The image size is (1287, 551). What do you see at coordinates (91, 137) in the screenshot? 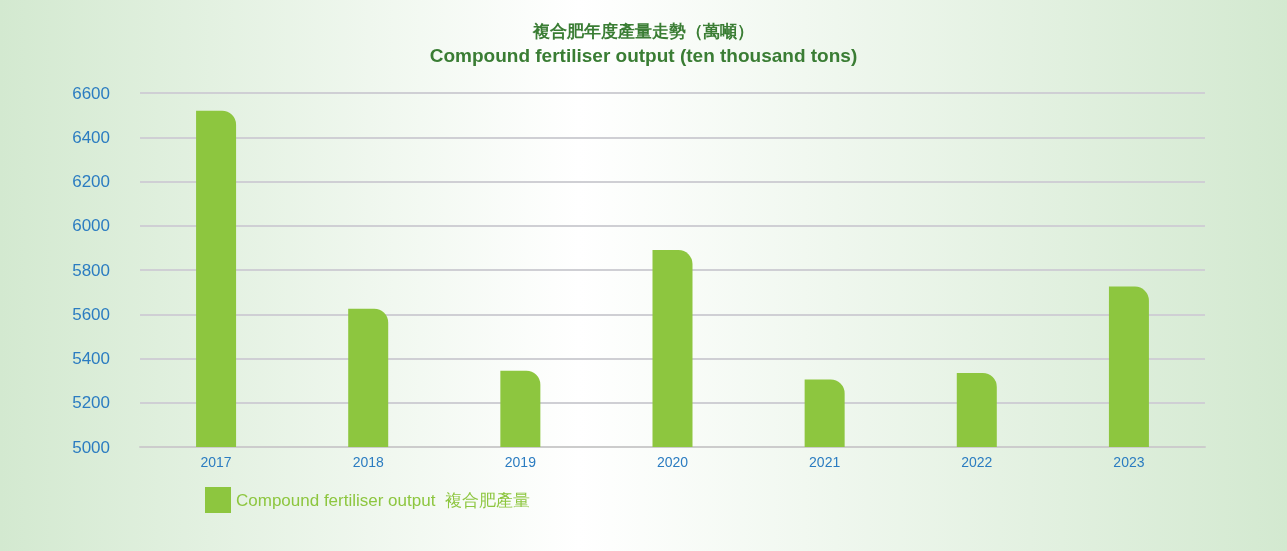
I see `y-tick-label: 6400` at bounding box center [91, 137].